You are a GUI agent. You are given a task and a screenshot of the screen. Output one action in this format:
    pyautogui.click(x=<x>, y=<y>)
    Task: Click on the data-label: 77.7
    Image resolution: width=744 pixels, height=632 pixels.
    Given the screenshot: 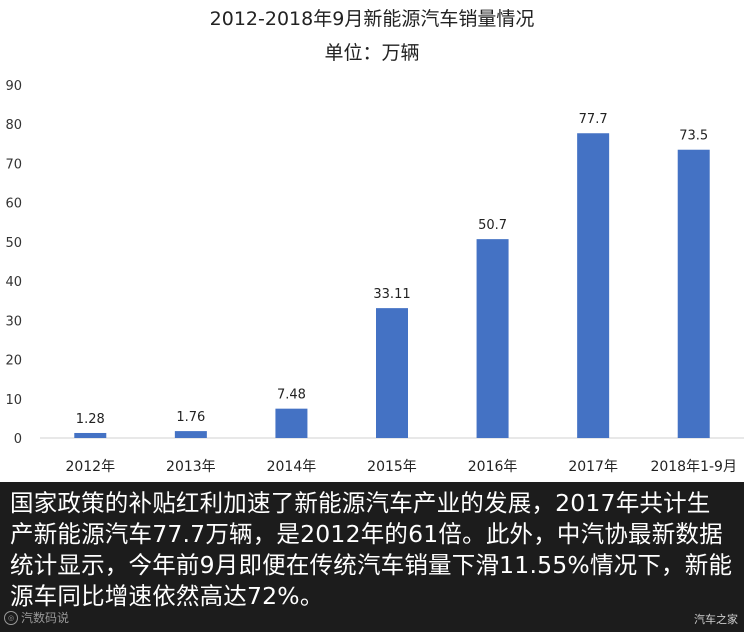 What is the action you would take?
    pyautogui.click(x=593, y=119)
    